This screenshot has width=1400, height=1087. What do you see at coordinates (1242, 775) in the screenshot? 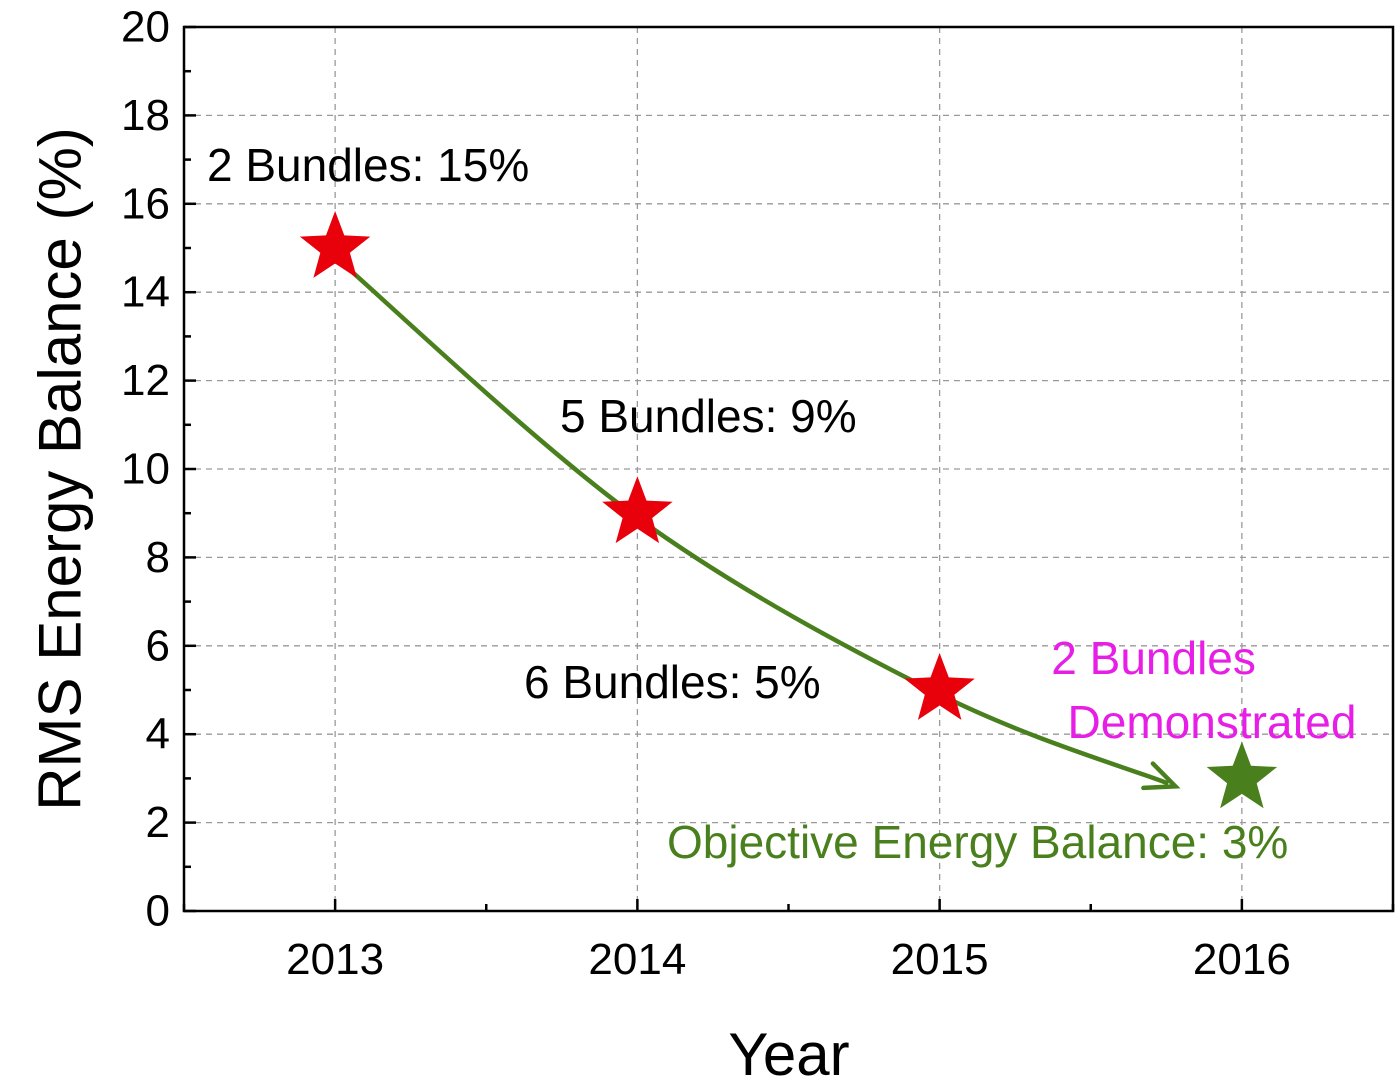
I see `star-marker-2016` at bounding box center [1242, 775].